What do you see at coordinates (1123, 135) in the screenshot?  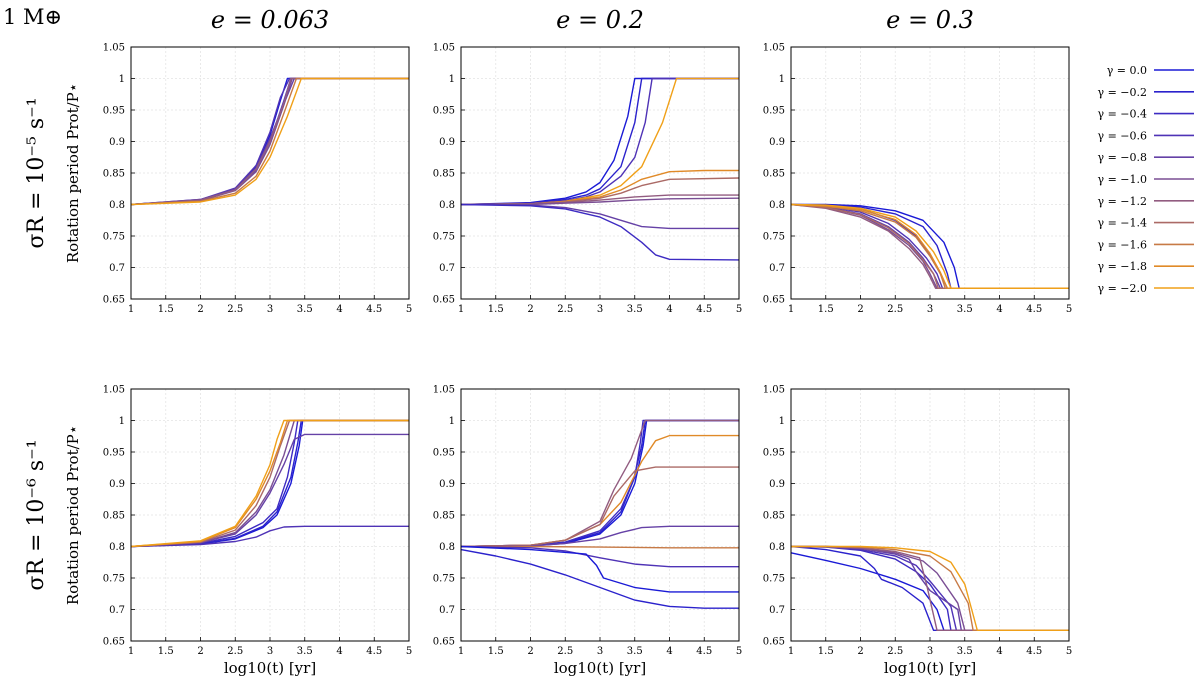 I see `legend-label: γ = −0.6` at bounding box center [1123, 135].